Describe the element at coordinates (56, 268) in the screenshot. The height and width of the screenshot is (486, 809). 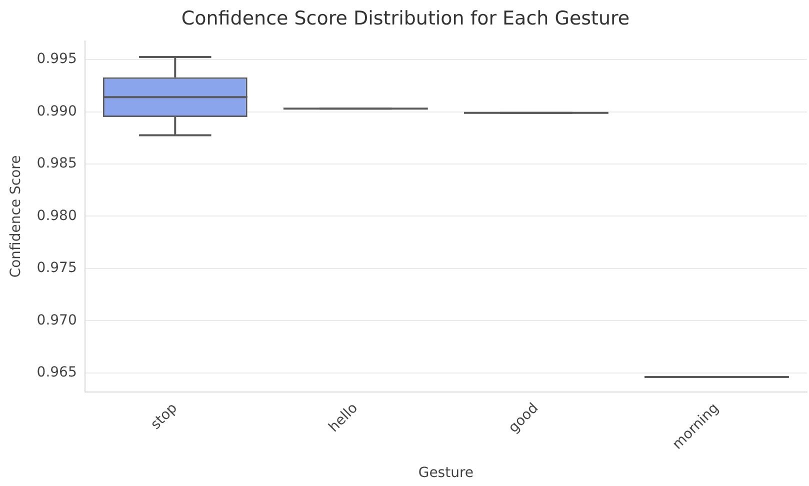
I see `y-tick-label: 0.975` at that location.